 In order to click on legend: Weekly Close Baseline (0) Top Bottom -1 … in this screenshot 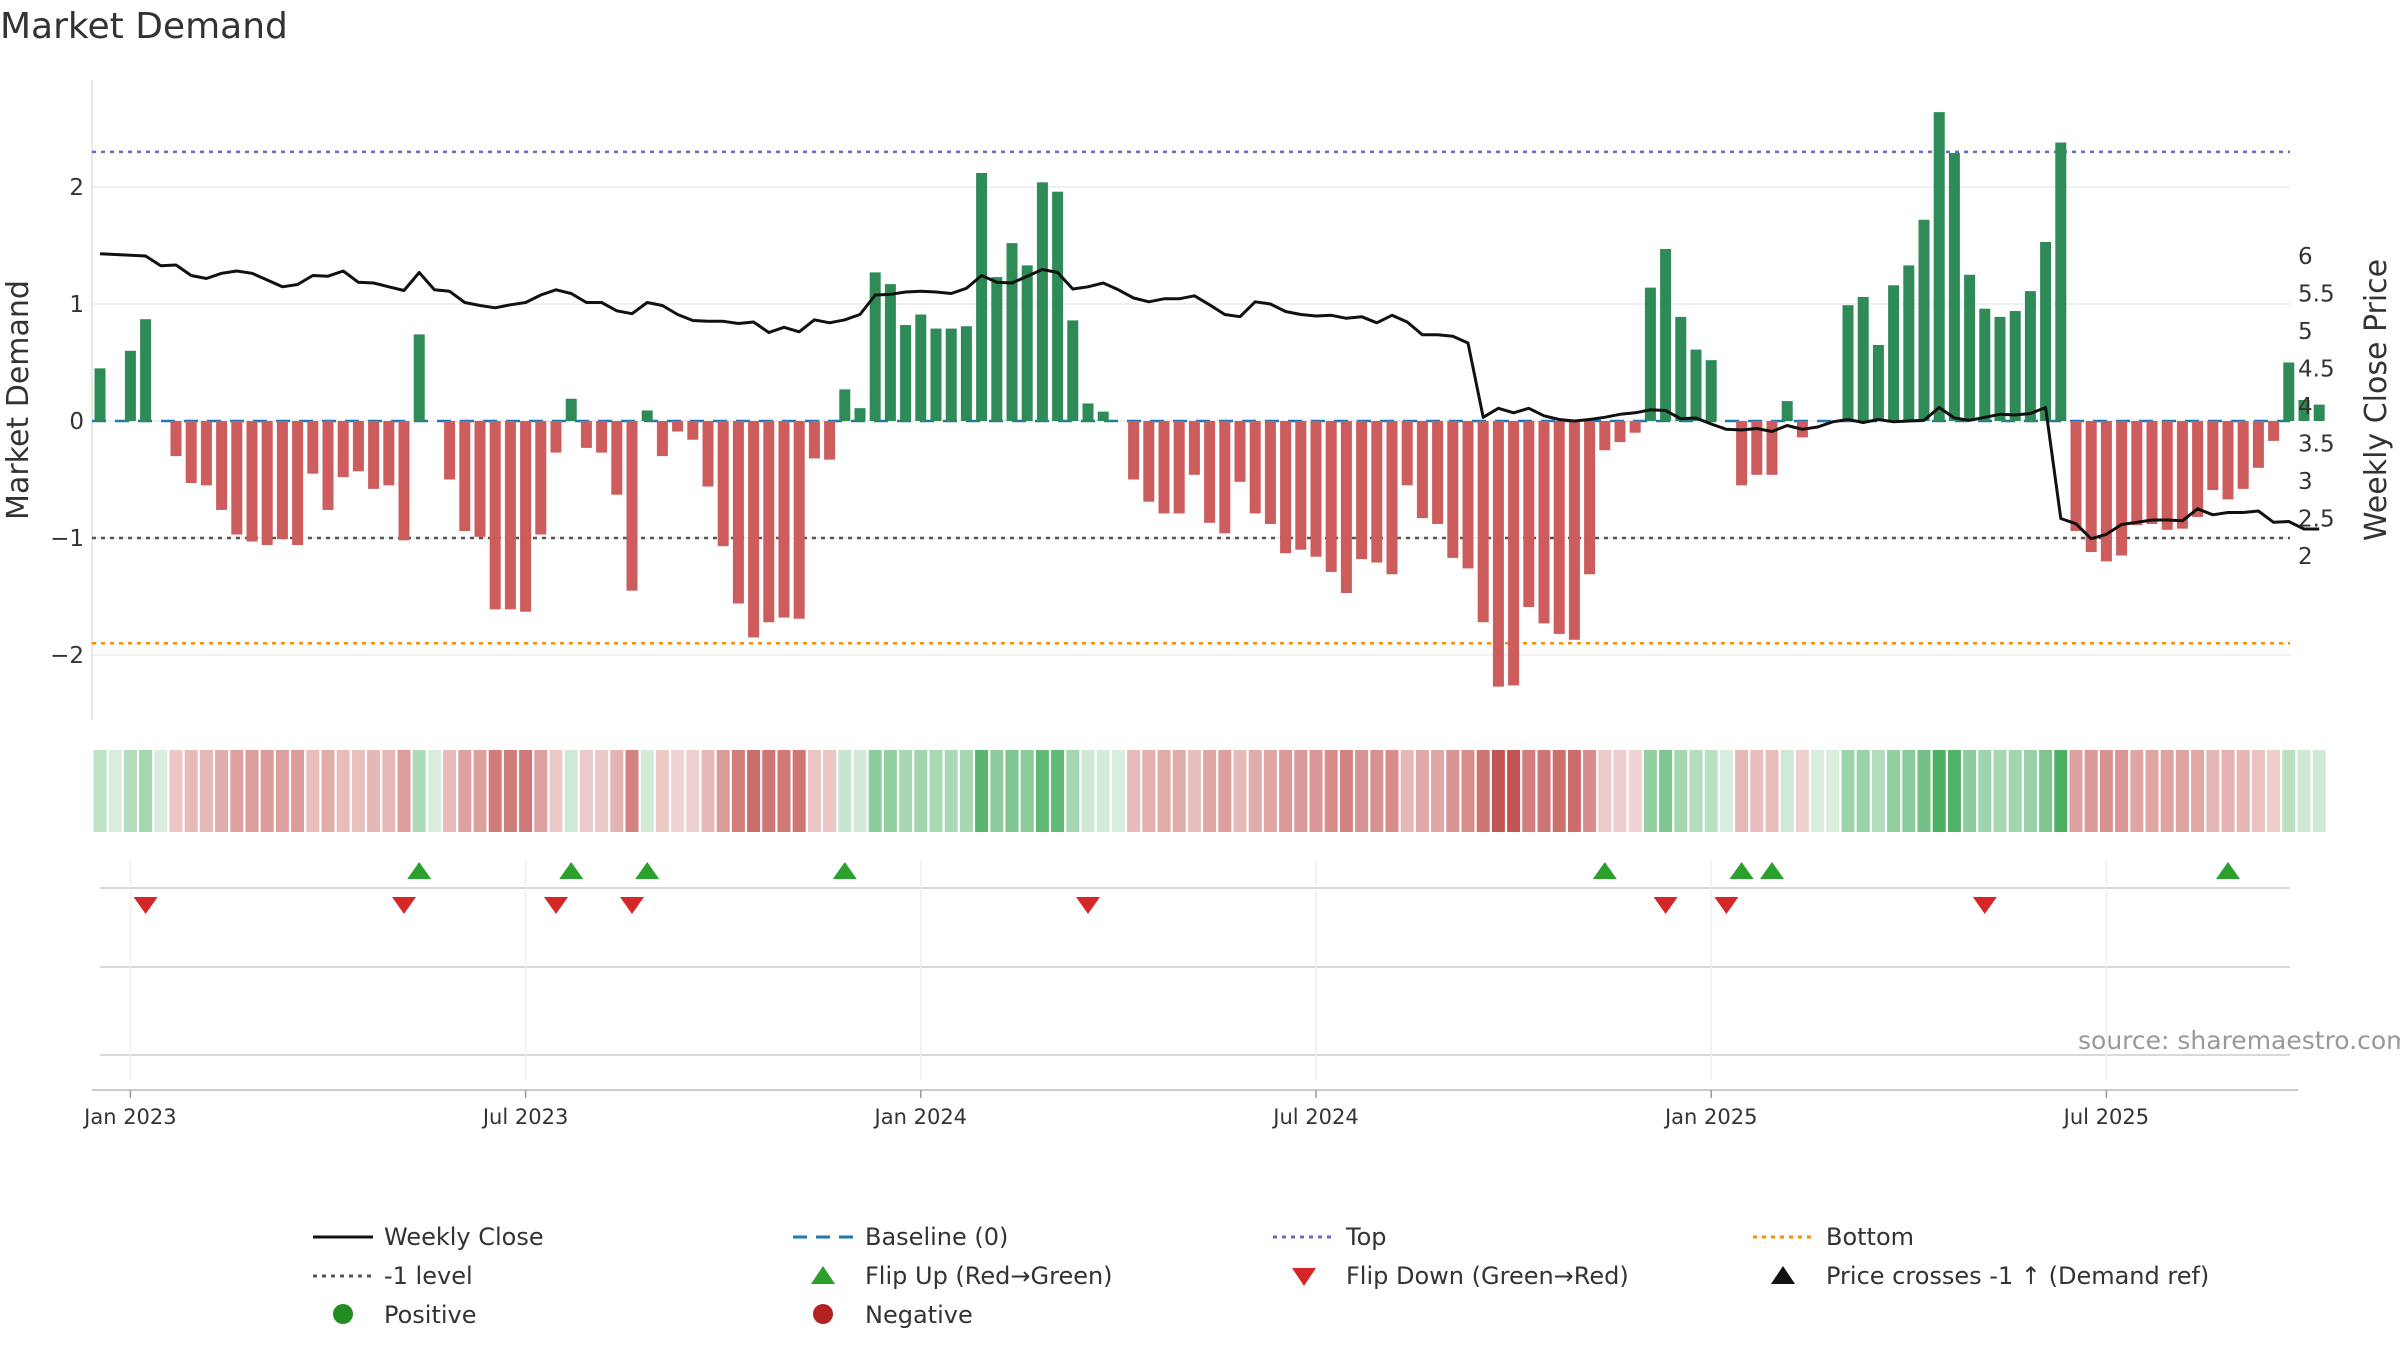, I will do `click(1261, 1276)`.